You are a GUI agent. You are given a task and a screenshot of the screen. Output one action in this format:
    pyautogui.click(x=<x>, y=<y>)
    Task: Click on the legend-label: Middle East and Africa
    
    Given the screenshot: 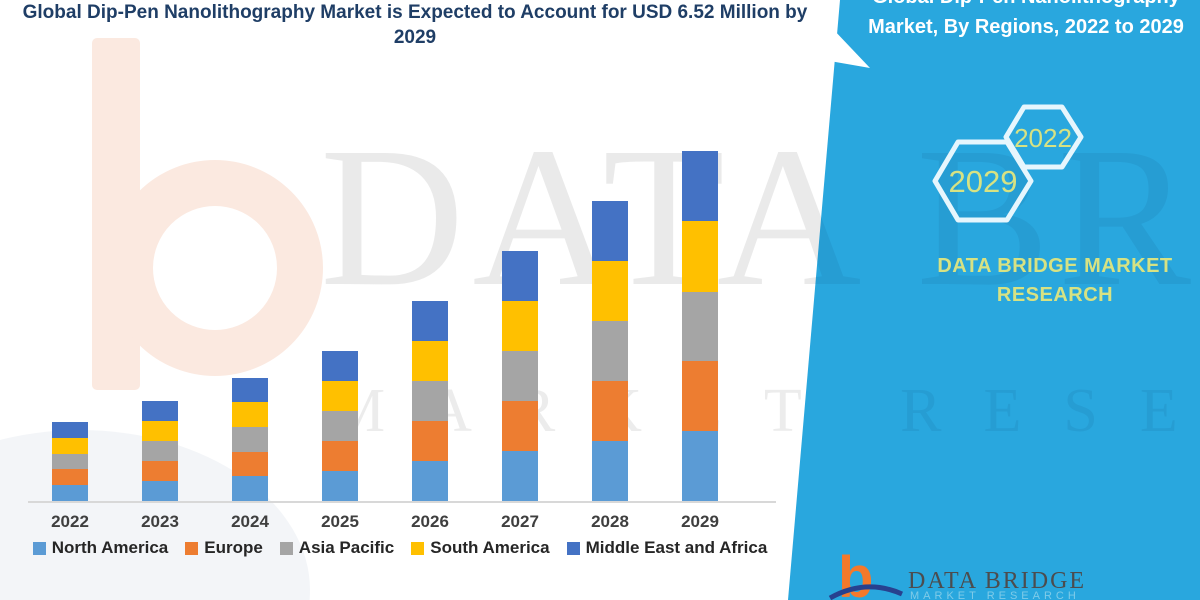 What is the action you would take?
    pyautogui.click(x=676, y=547)
    